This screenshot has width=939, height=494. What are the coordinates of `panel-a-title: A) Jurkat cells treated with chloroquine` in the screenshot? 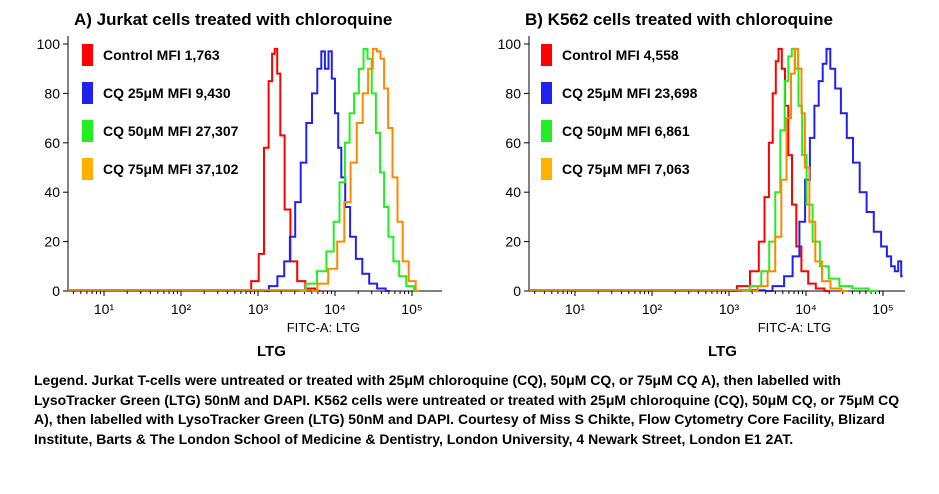 It's located at (233, 19).